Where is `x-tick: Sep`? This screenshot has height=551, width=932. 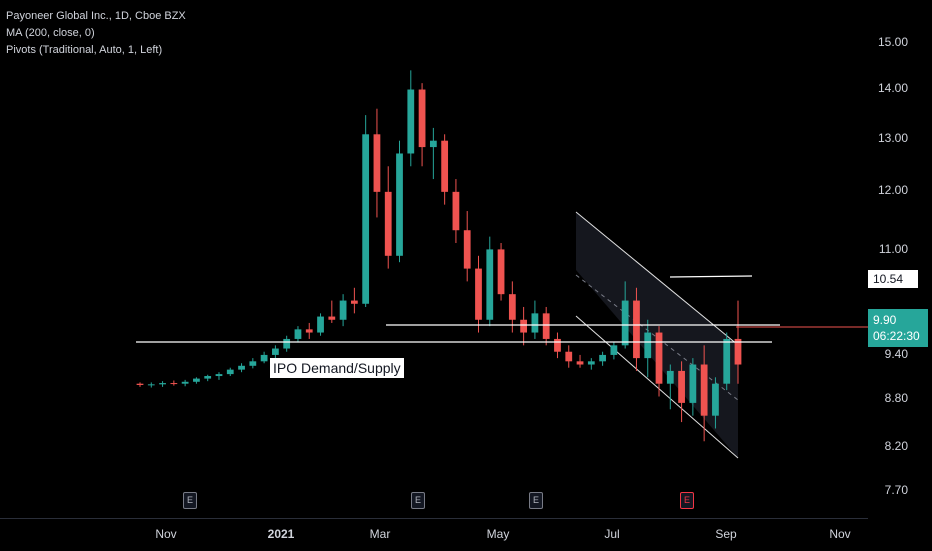
x-tick: Sep is located at coordinates (726, 534).